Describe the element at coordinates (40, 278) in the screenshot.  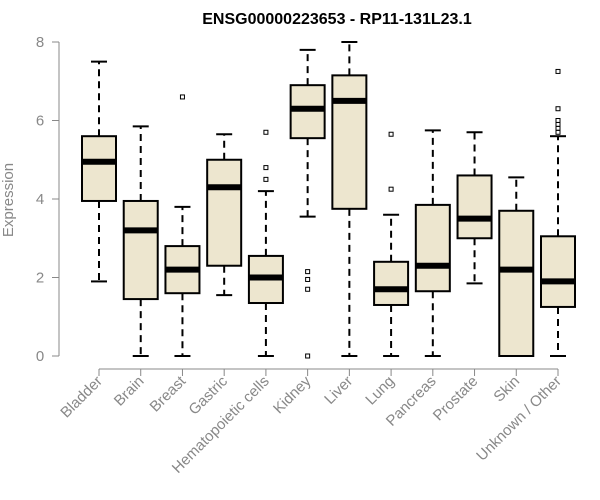
I see `y-tick-label: 2` at that location.